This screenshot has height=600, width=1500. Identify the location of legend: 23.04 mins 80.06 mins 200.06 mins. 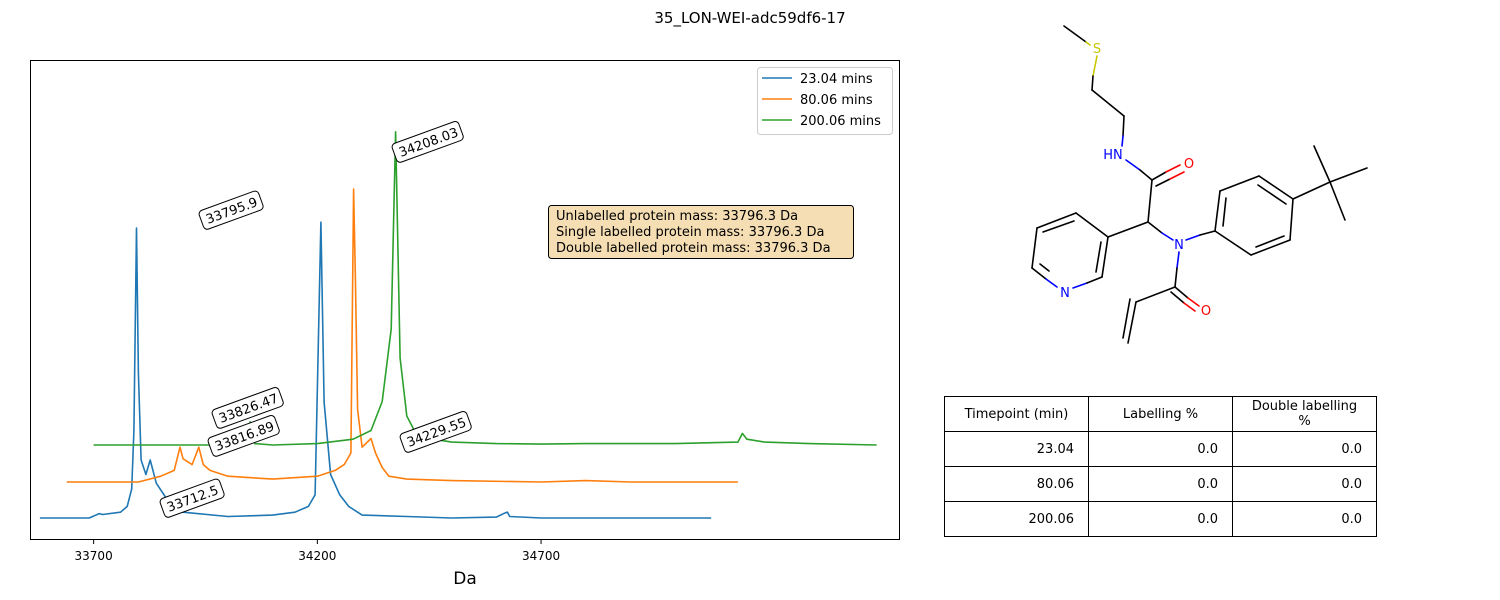
(825, 101).